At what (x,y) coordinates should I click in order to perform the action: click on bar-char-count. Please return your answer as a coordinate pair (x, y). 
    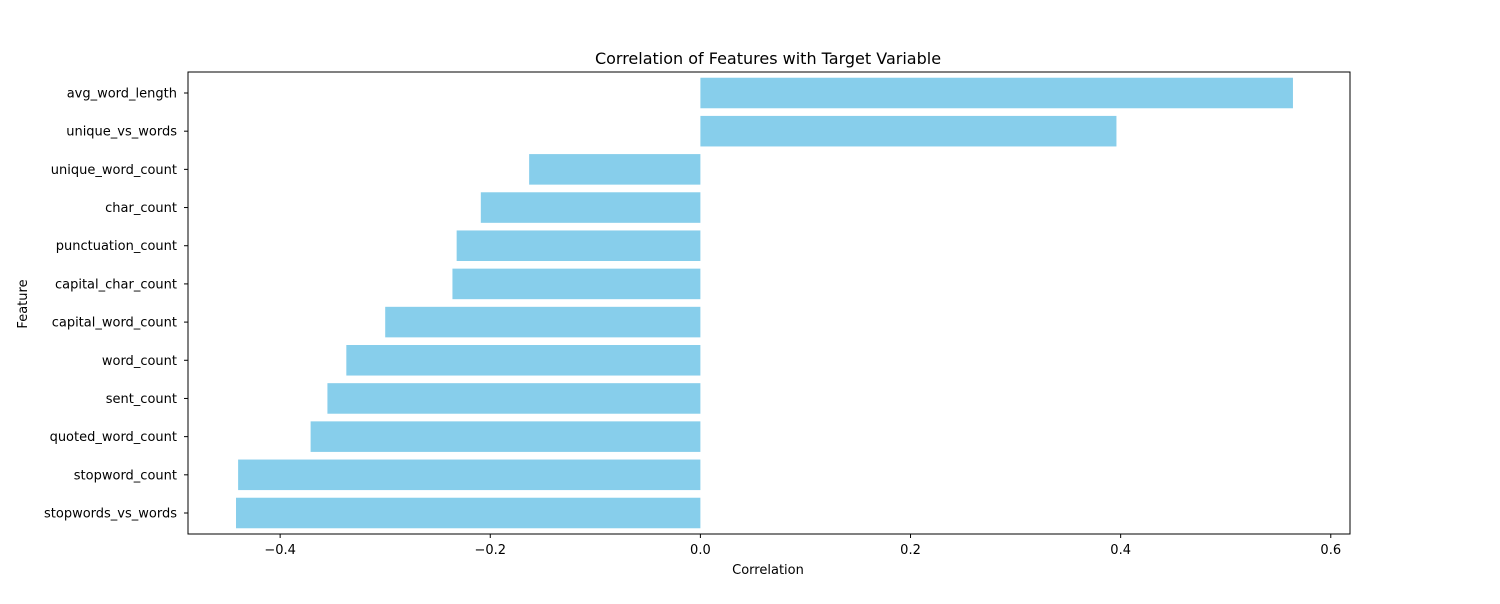
    Looking at the image, I should click on (590, 207).